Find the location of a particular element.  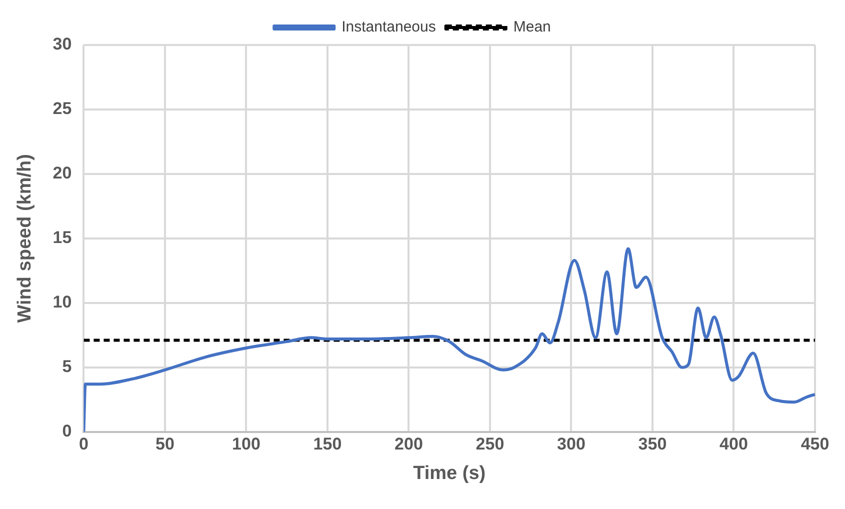

y-axis-title: Wind speed (km/h) is located at coordinates (25, 238).